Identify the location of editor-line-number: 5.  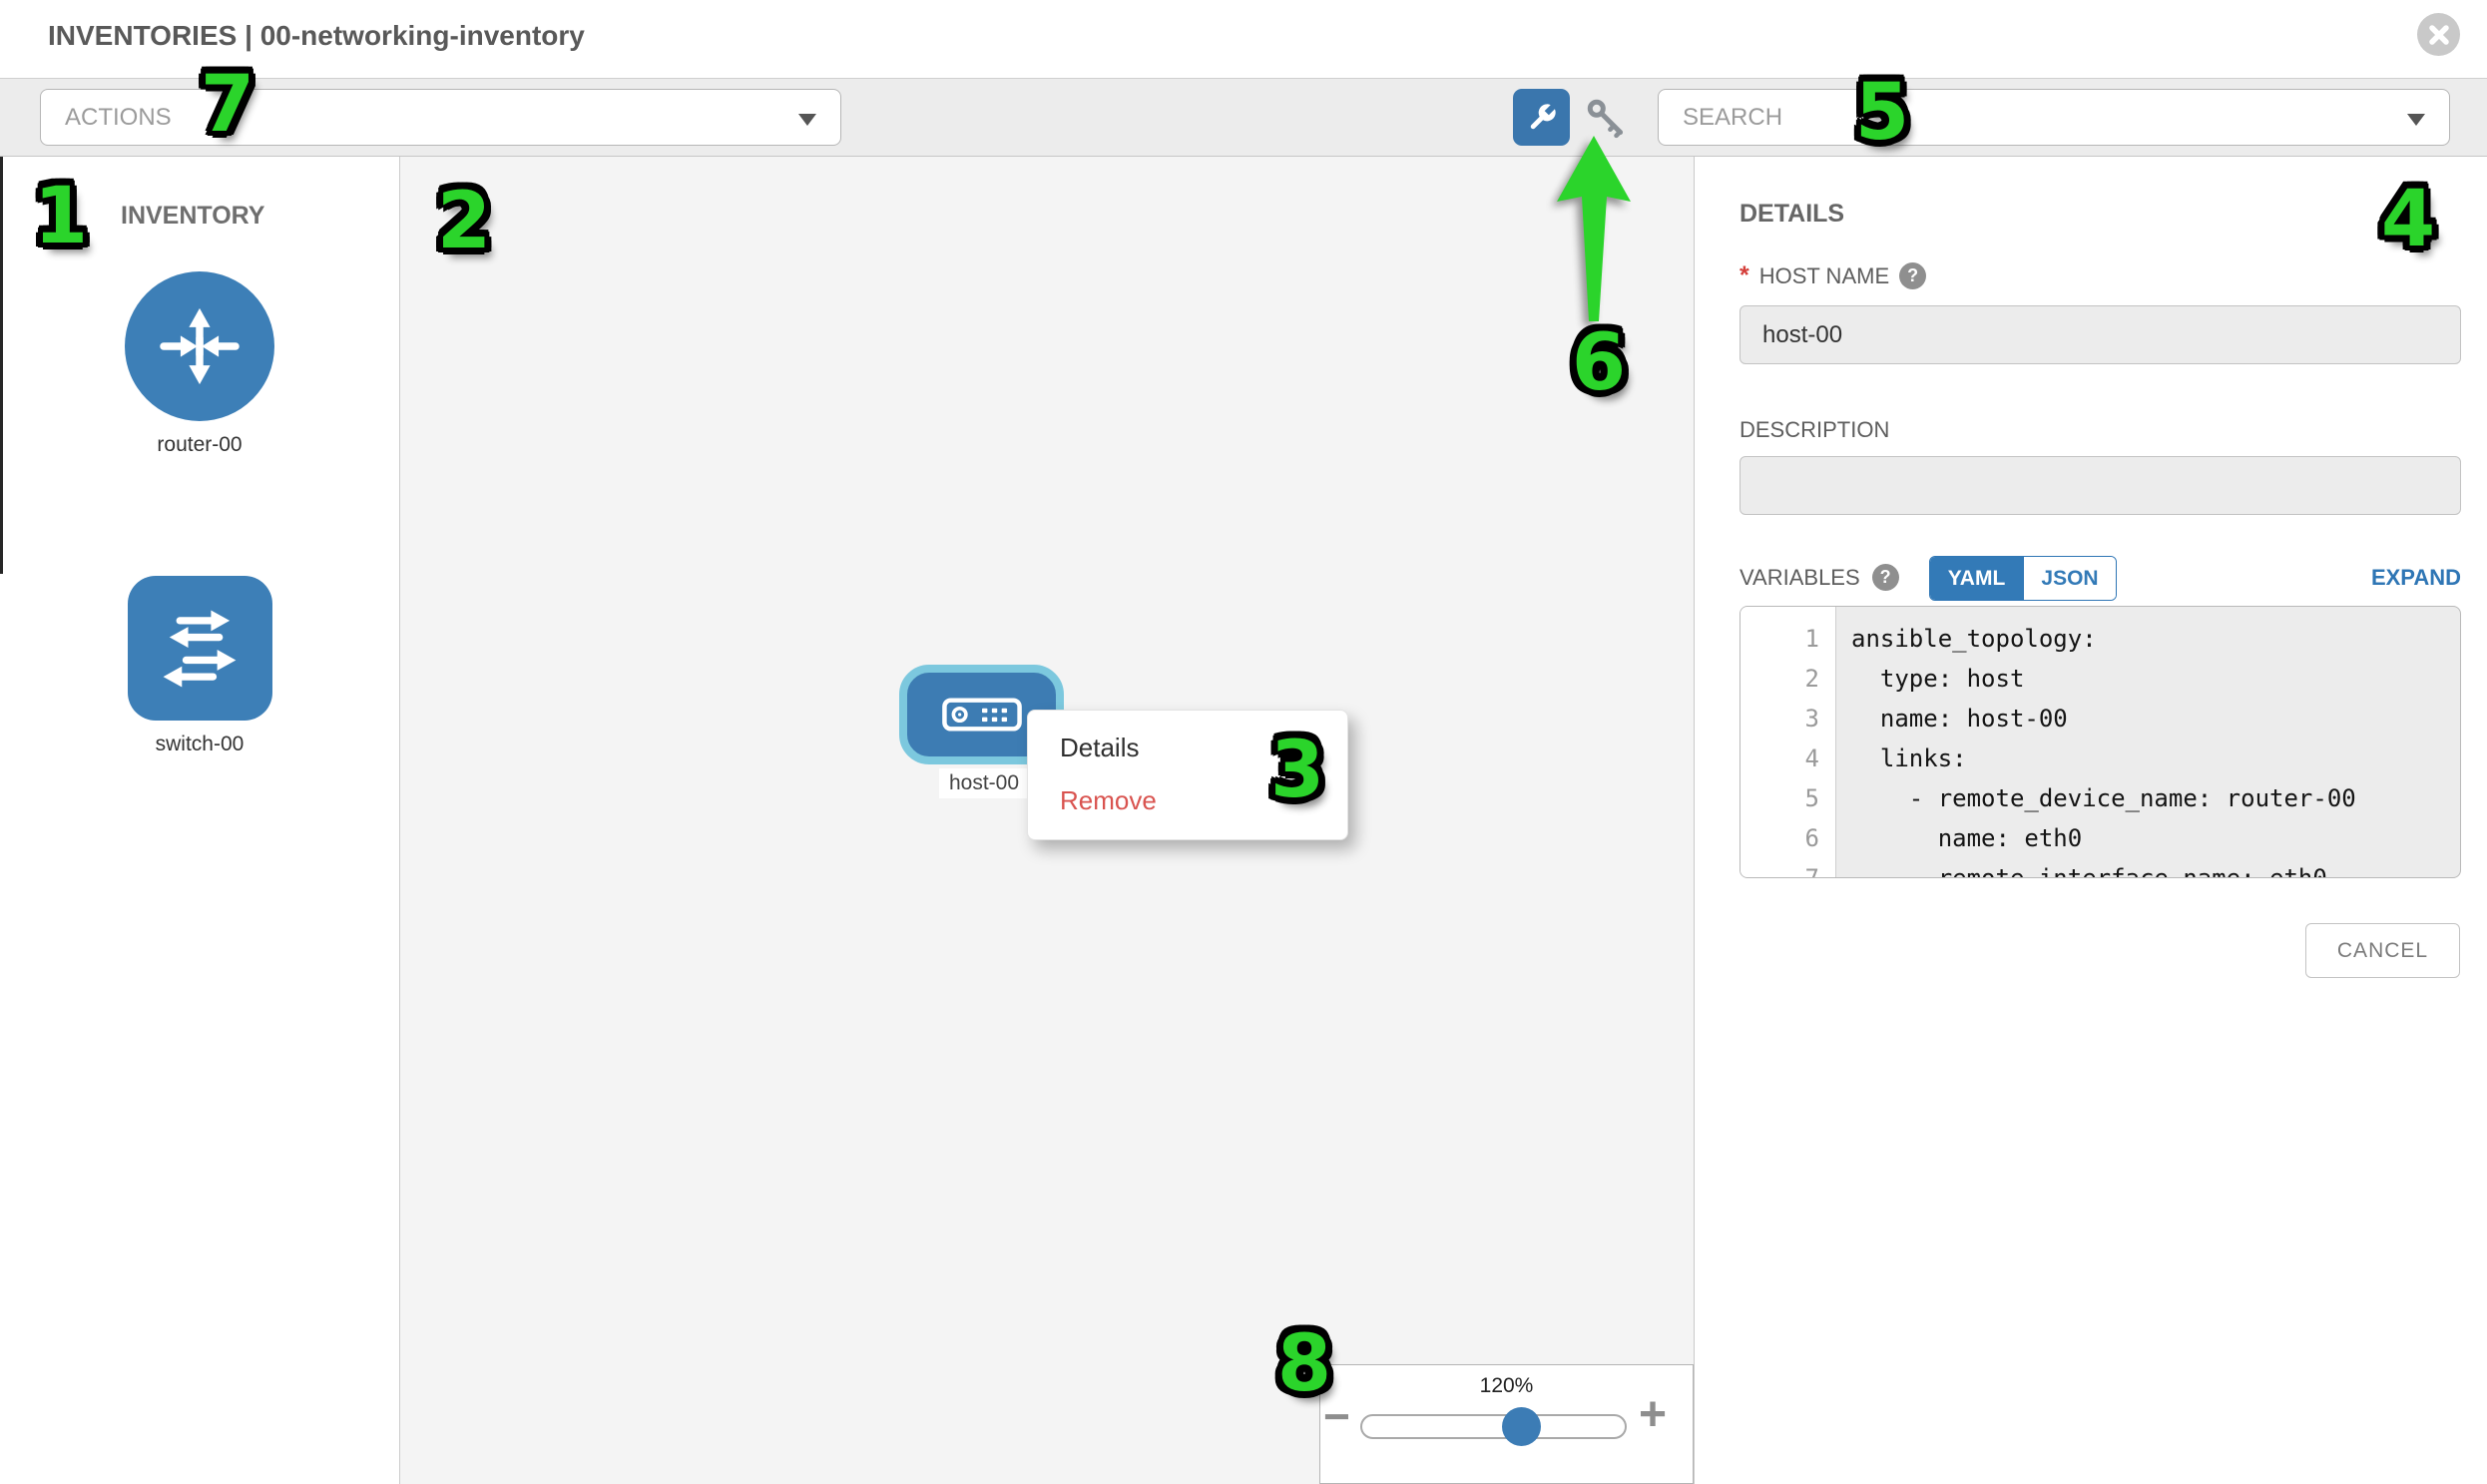
(1811, 798).